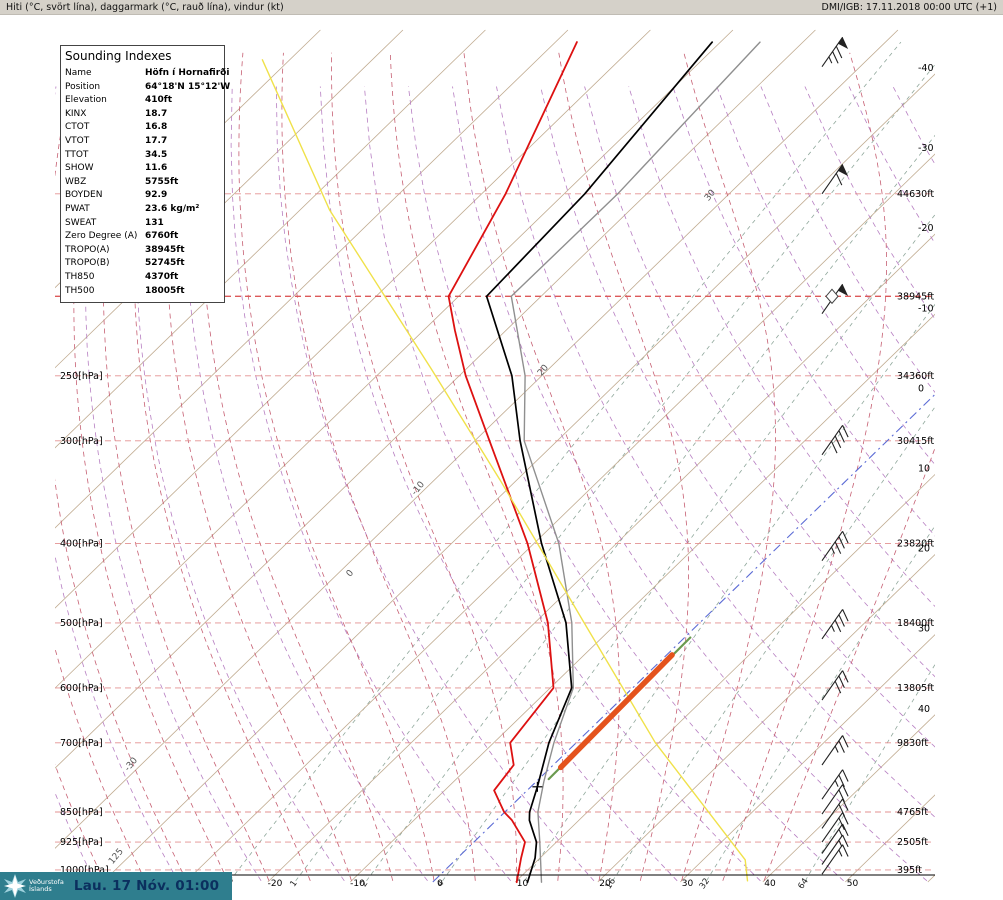 Image resolution: width=1003 pixels, height=900 pixels. I want to click on index-value: 410ft, so click(159, 100).